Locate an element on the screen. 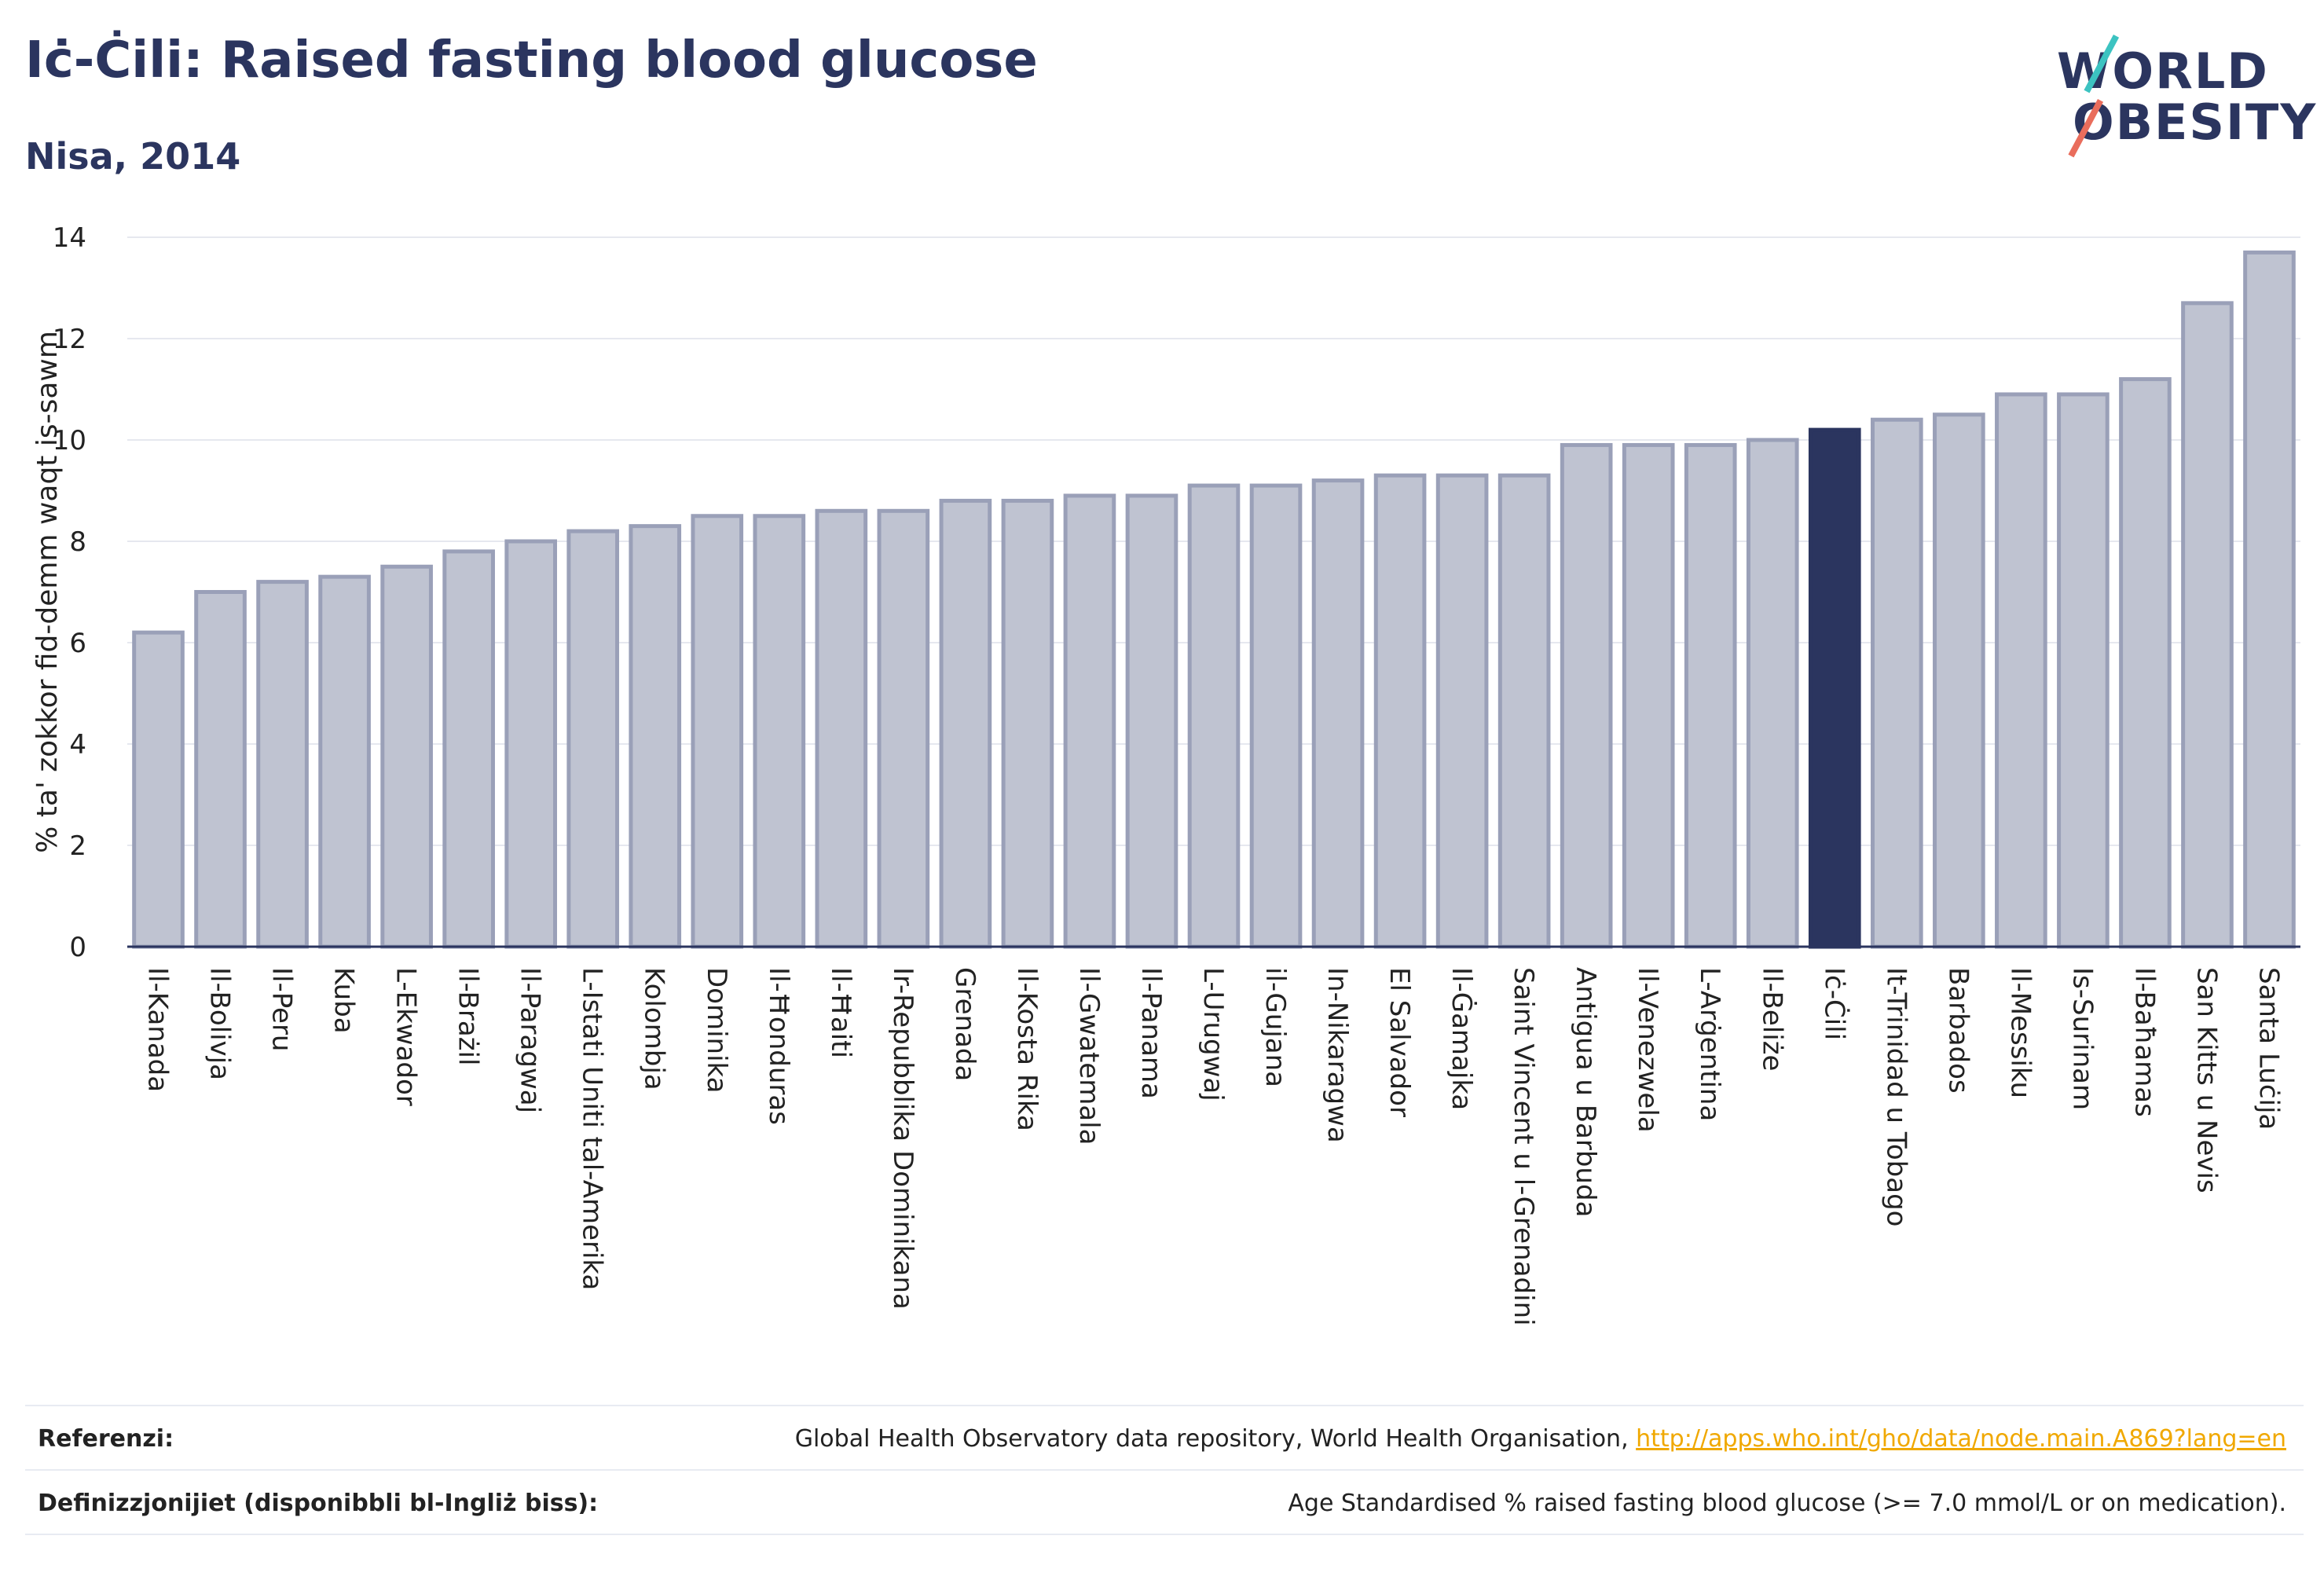 The image size is (2324, 1576). x-tick-label: It-Trinidad u Tobago is located at coordinates (1896, 1096).